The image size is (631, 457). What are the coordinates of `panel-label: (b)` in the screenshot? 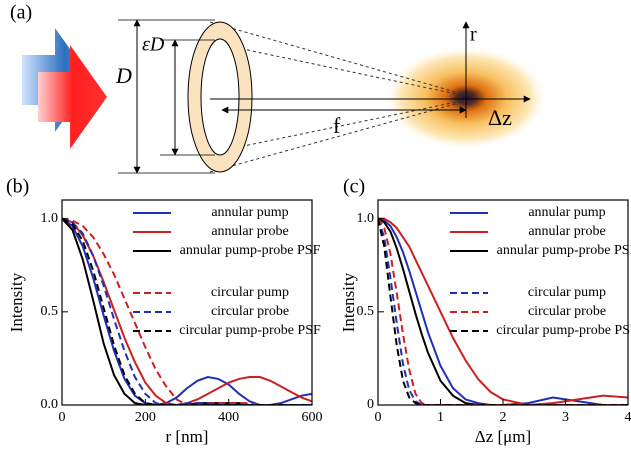 It's located at (17, 187).